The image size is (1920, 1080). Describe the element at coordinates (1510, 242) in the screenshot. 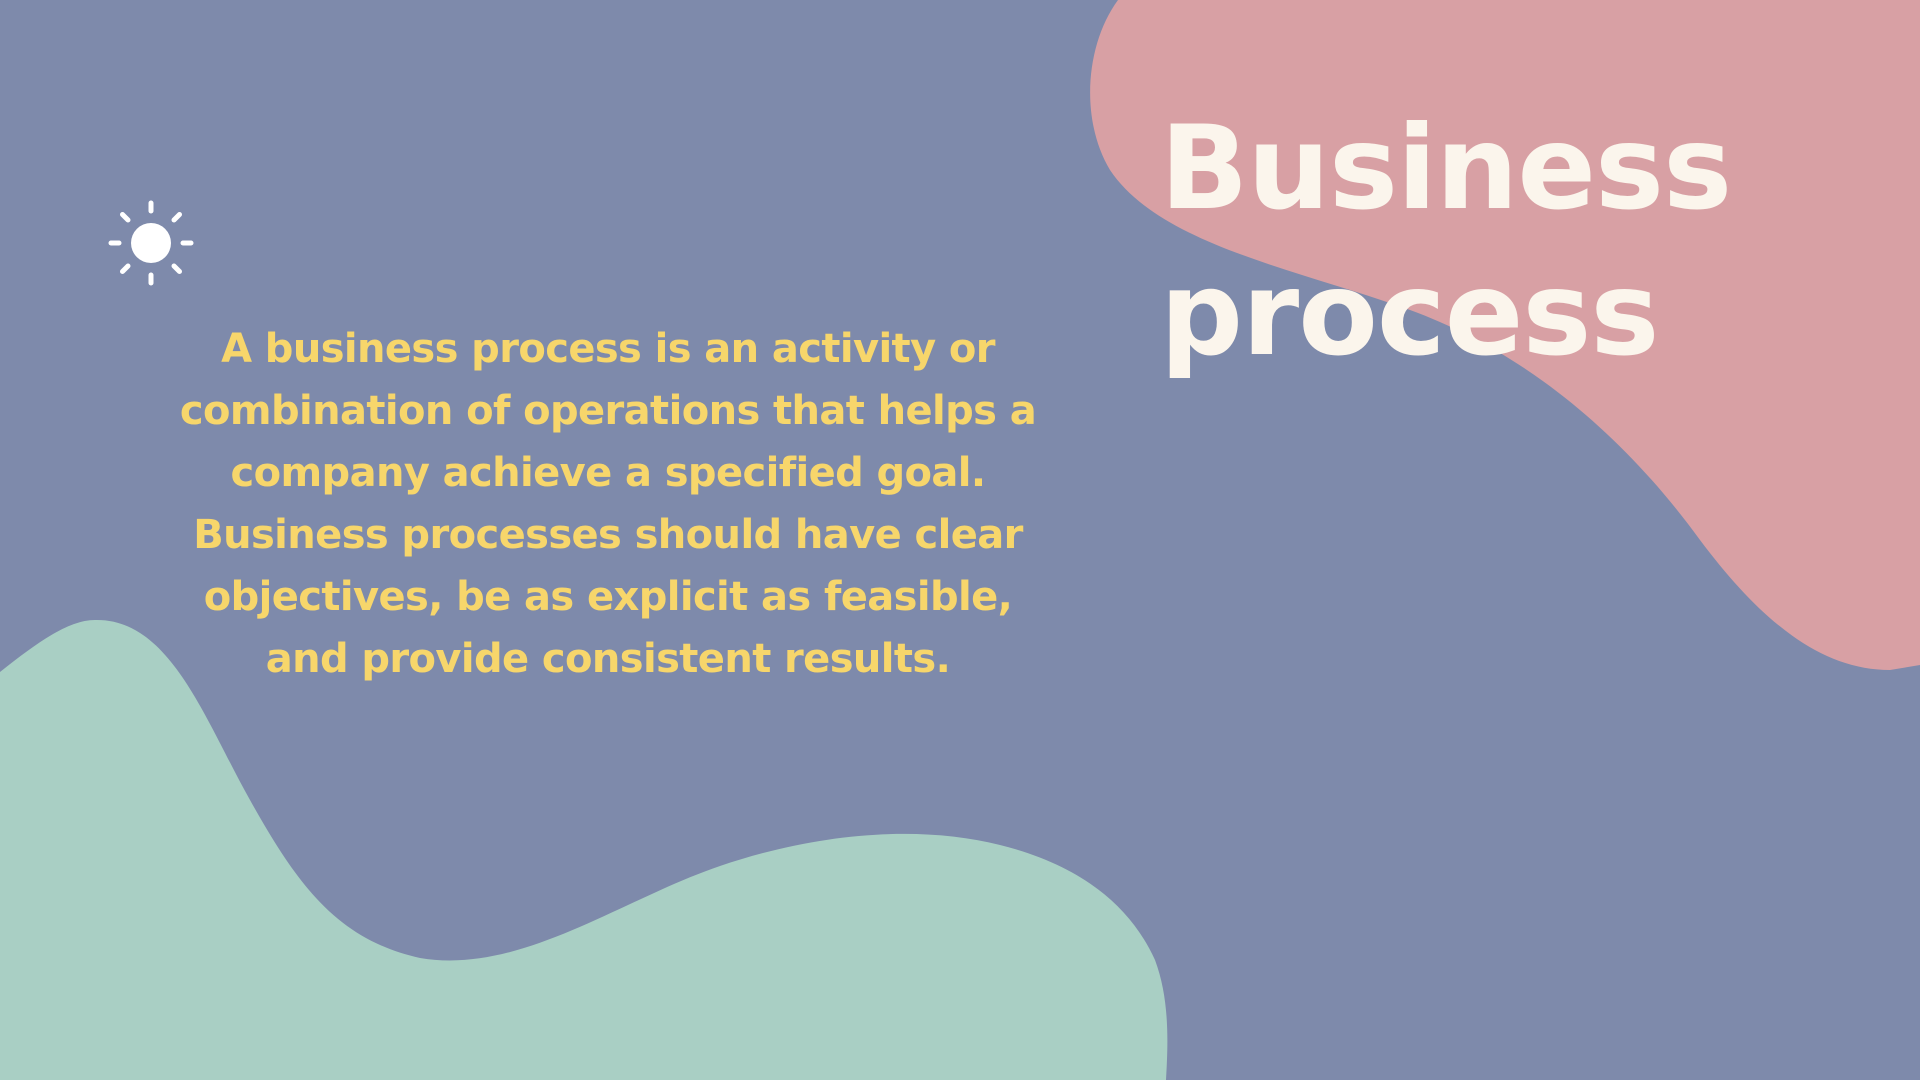

I see `slide-title: Business process` at that location.